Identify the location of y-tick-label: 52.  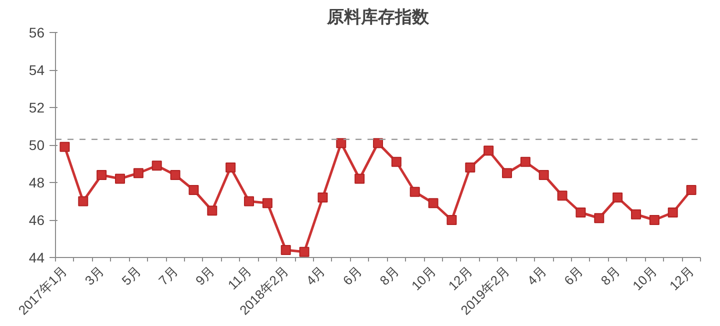
(36, 108).